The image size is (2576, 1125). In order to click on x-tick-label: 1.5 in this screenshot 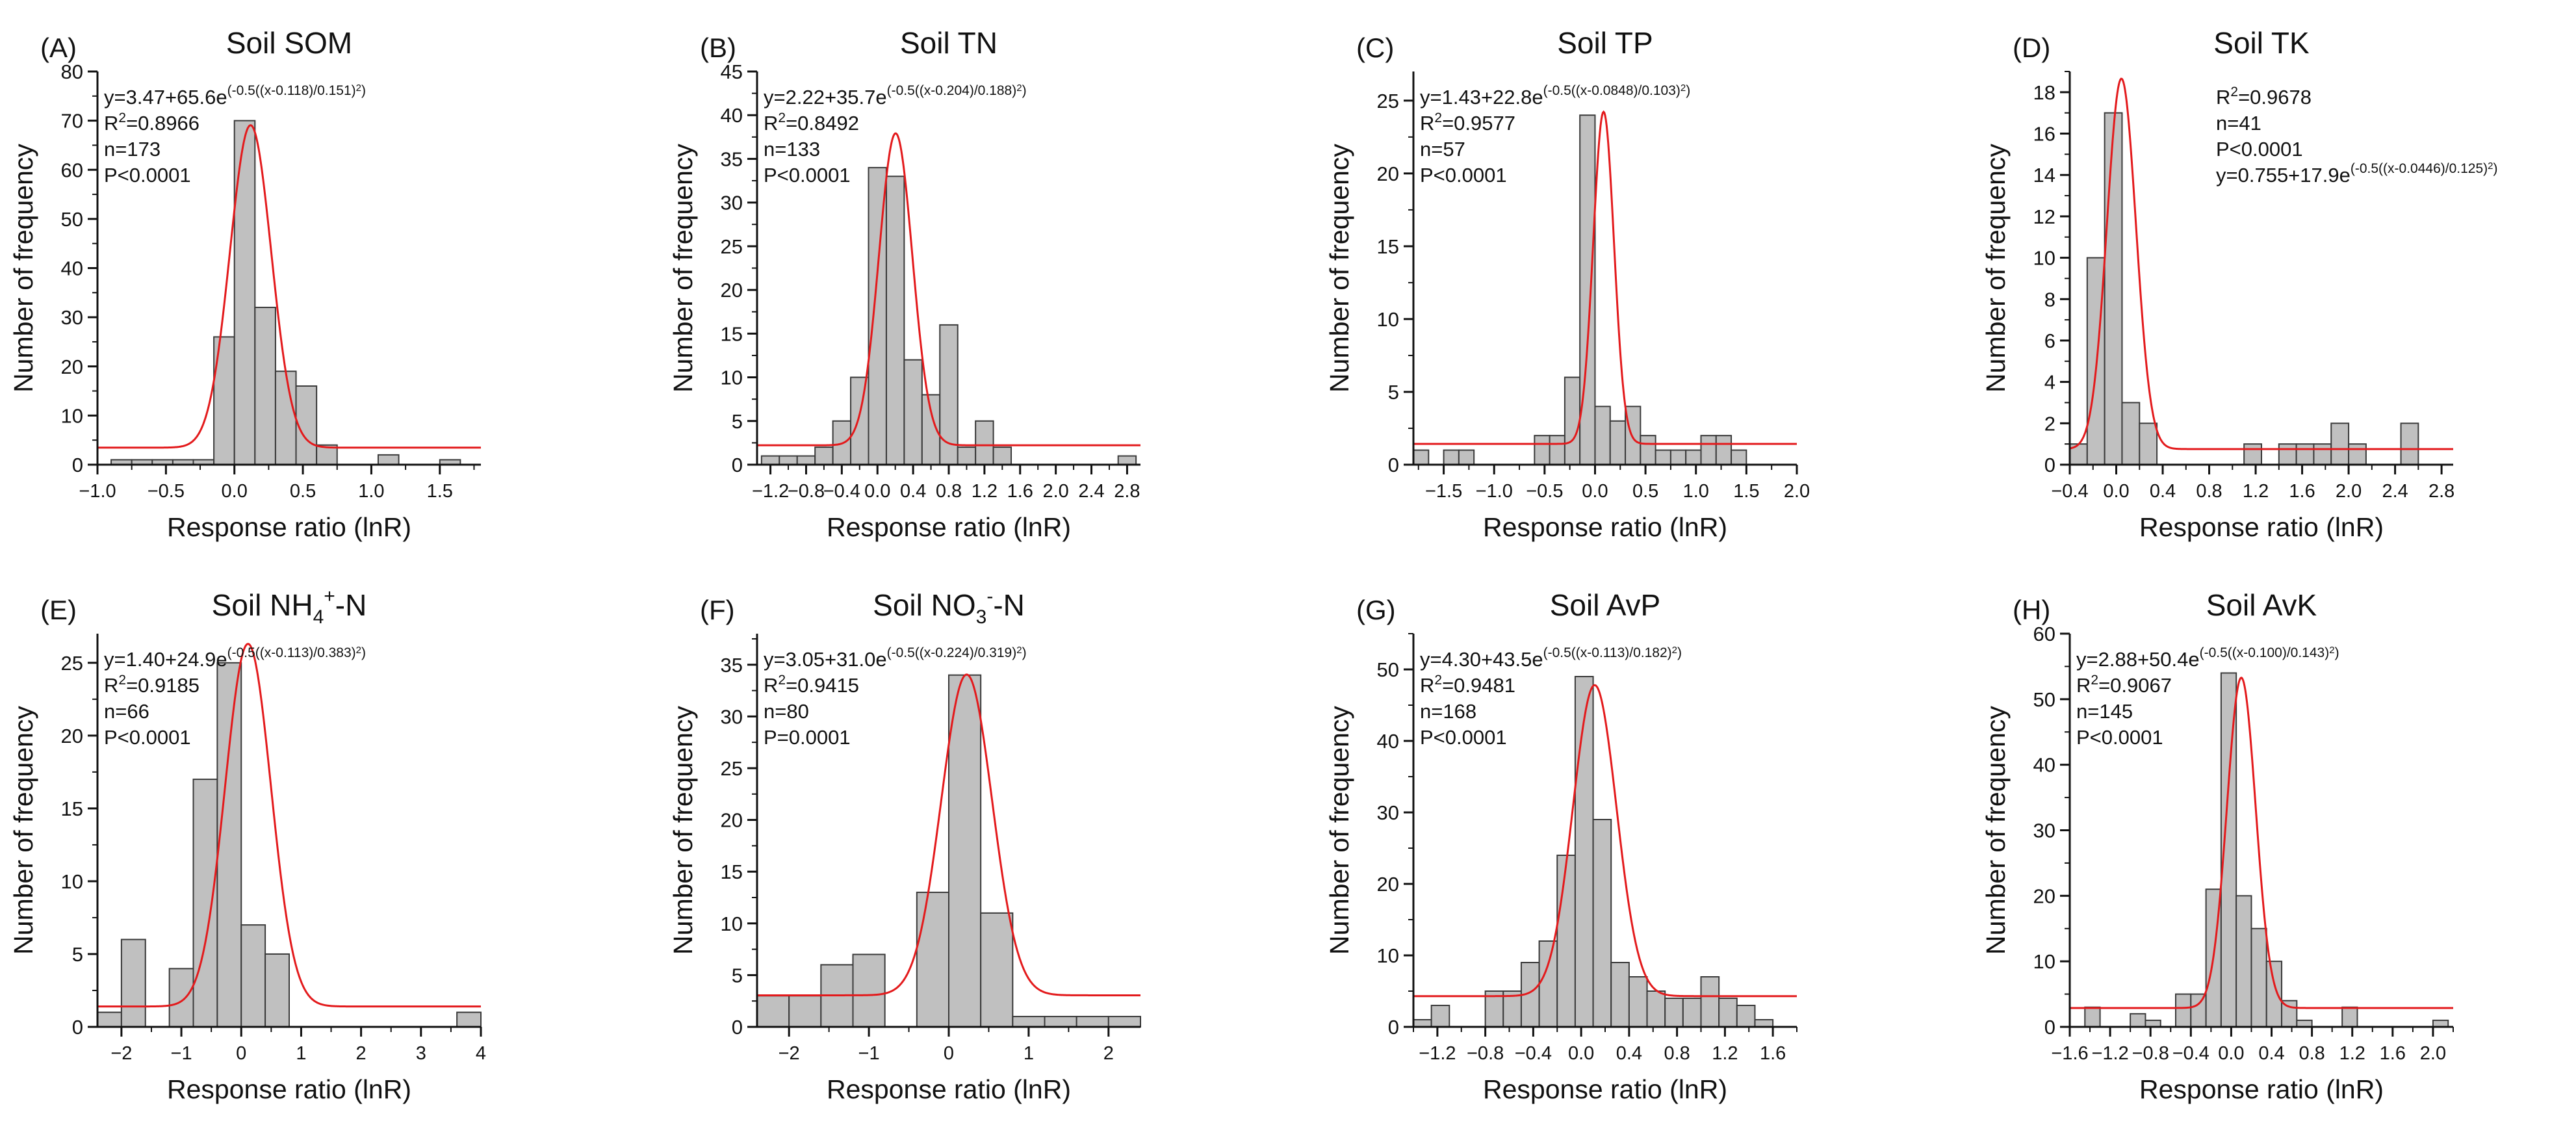, I will do `click(440, 491)`.